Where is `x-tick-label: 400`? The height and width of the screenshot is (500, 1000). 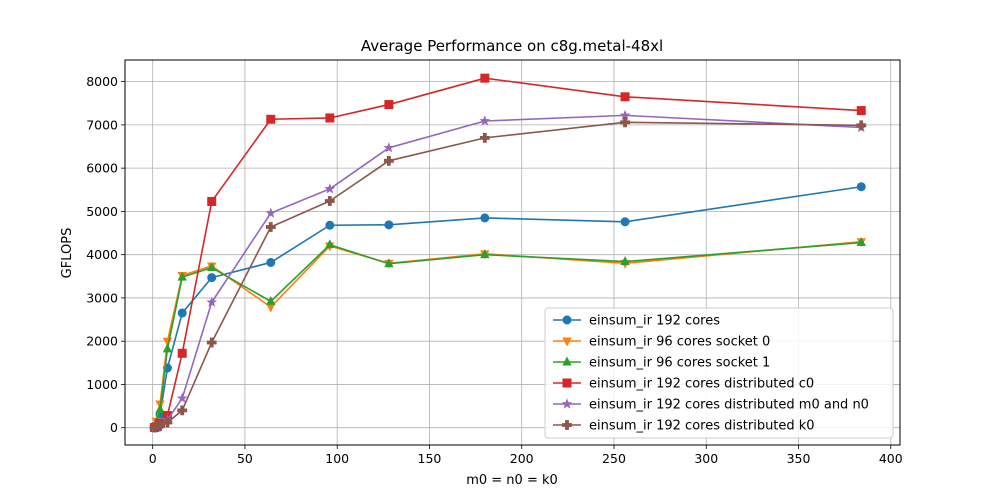 x-tick-label: 400 is located at coordinates (891, 458).